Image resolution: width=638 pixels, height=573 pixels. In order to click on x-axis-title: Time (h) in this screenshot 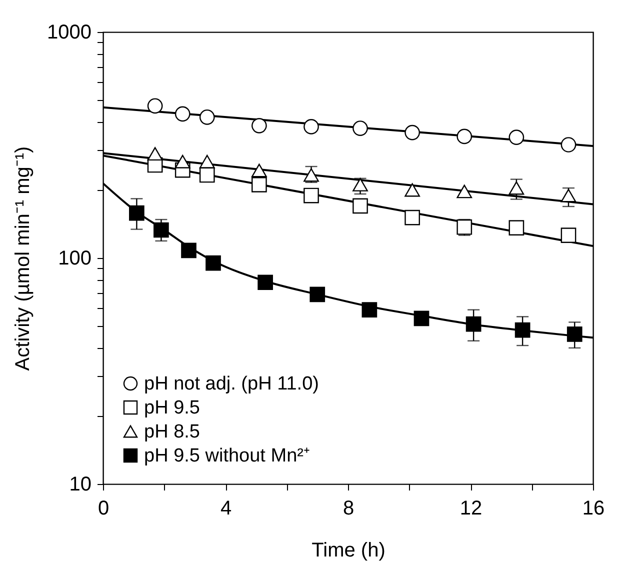, I will do `click(349, 551)`.